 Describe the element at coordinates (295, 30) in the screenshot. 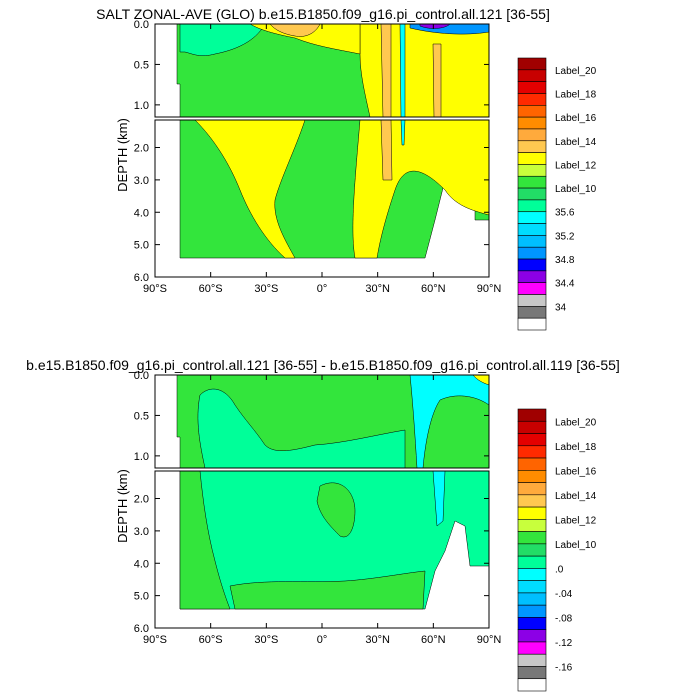

I see `plot1-field-orange-top` at that location.